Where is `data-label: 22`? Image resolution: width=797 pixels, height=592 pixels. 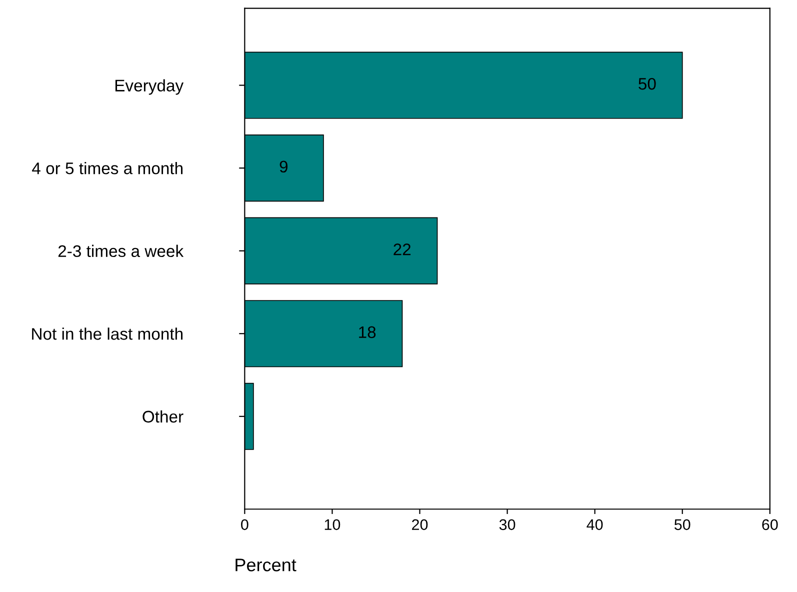
data-label: 22 is located at coordinates (402, 250).